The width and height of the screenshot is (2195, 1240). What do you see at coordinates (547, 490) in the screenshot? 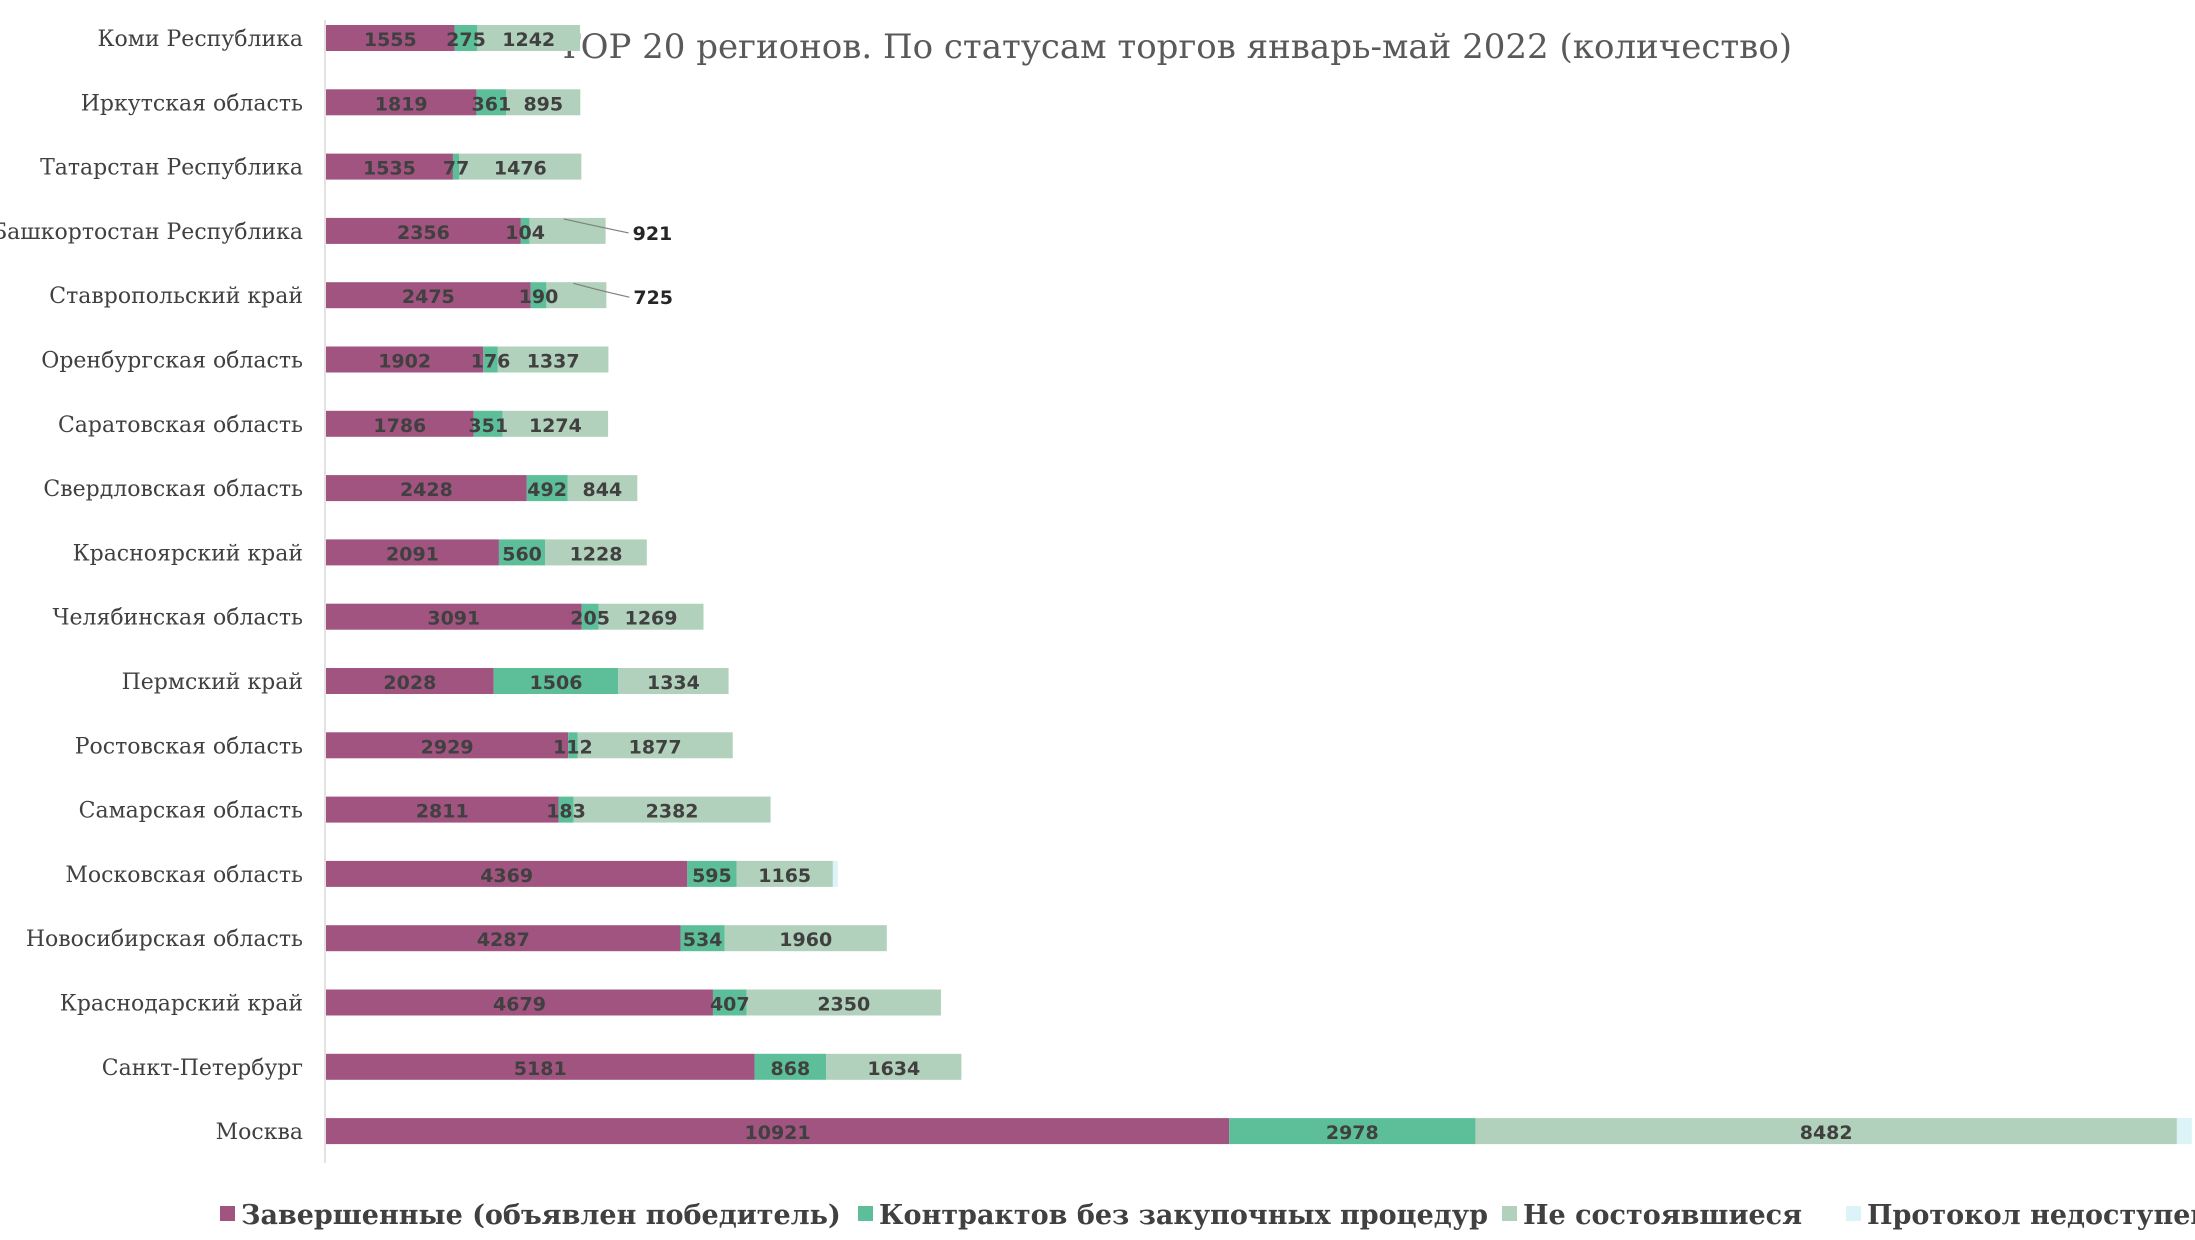
I see `data-label: 492` at bounding box center [547, 490].